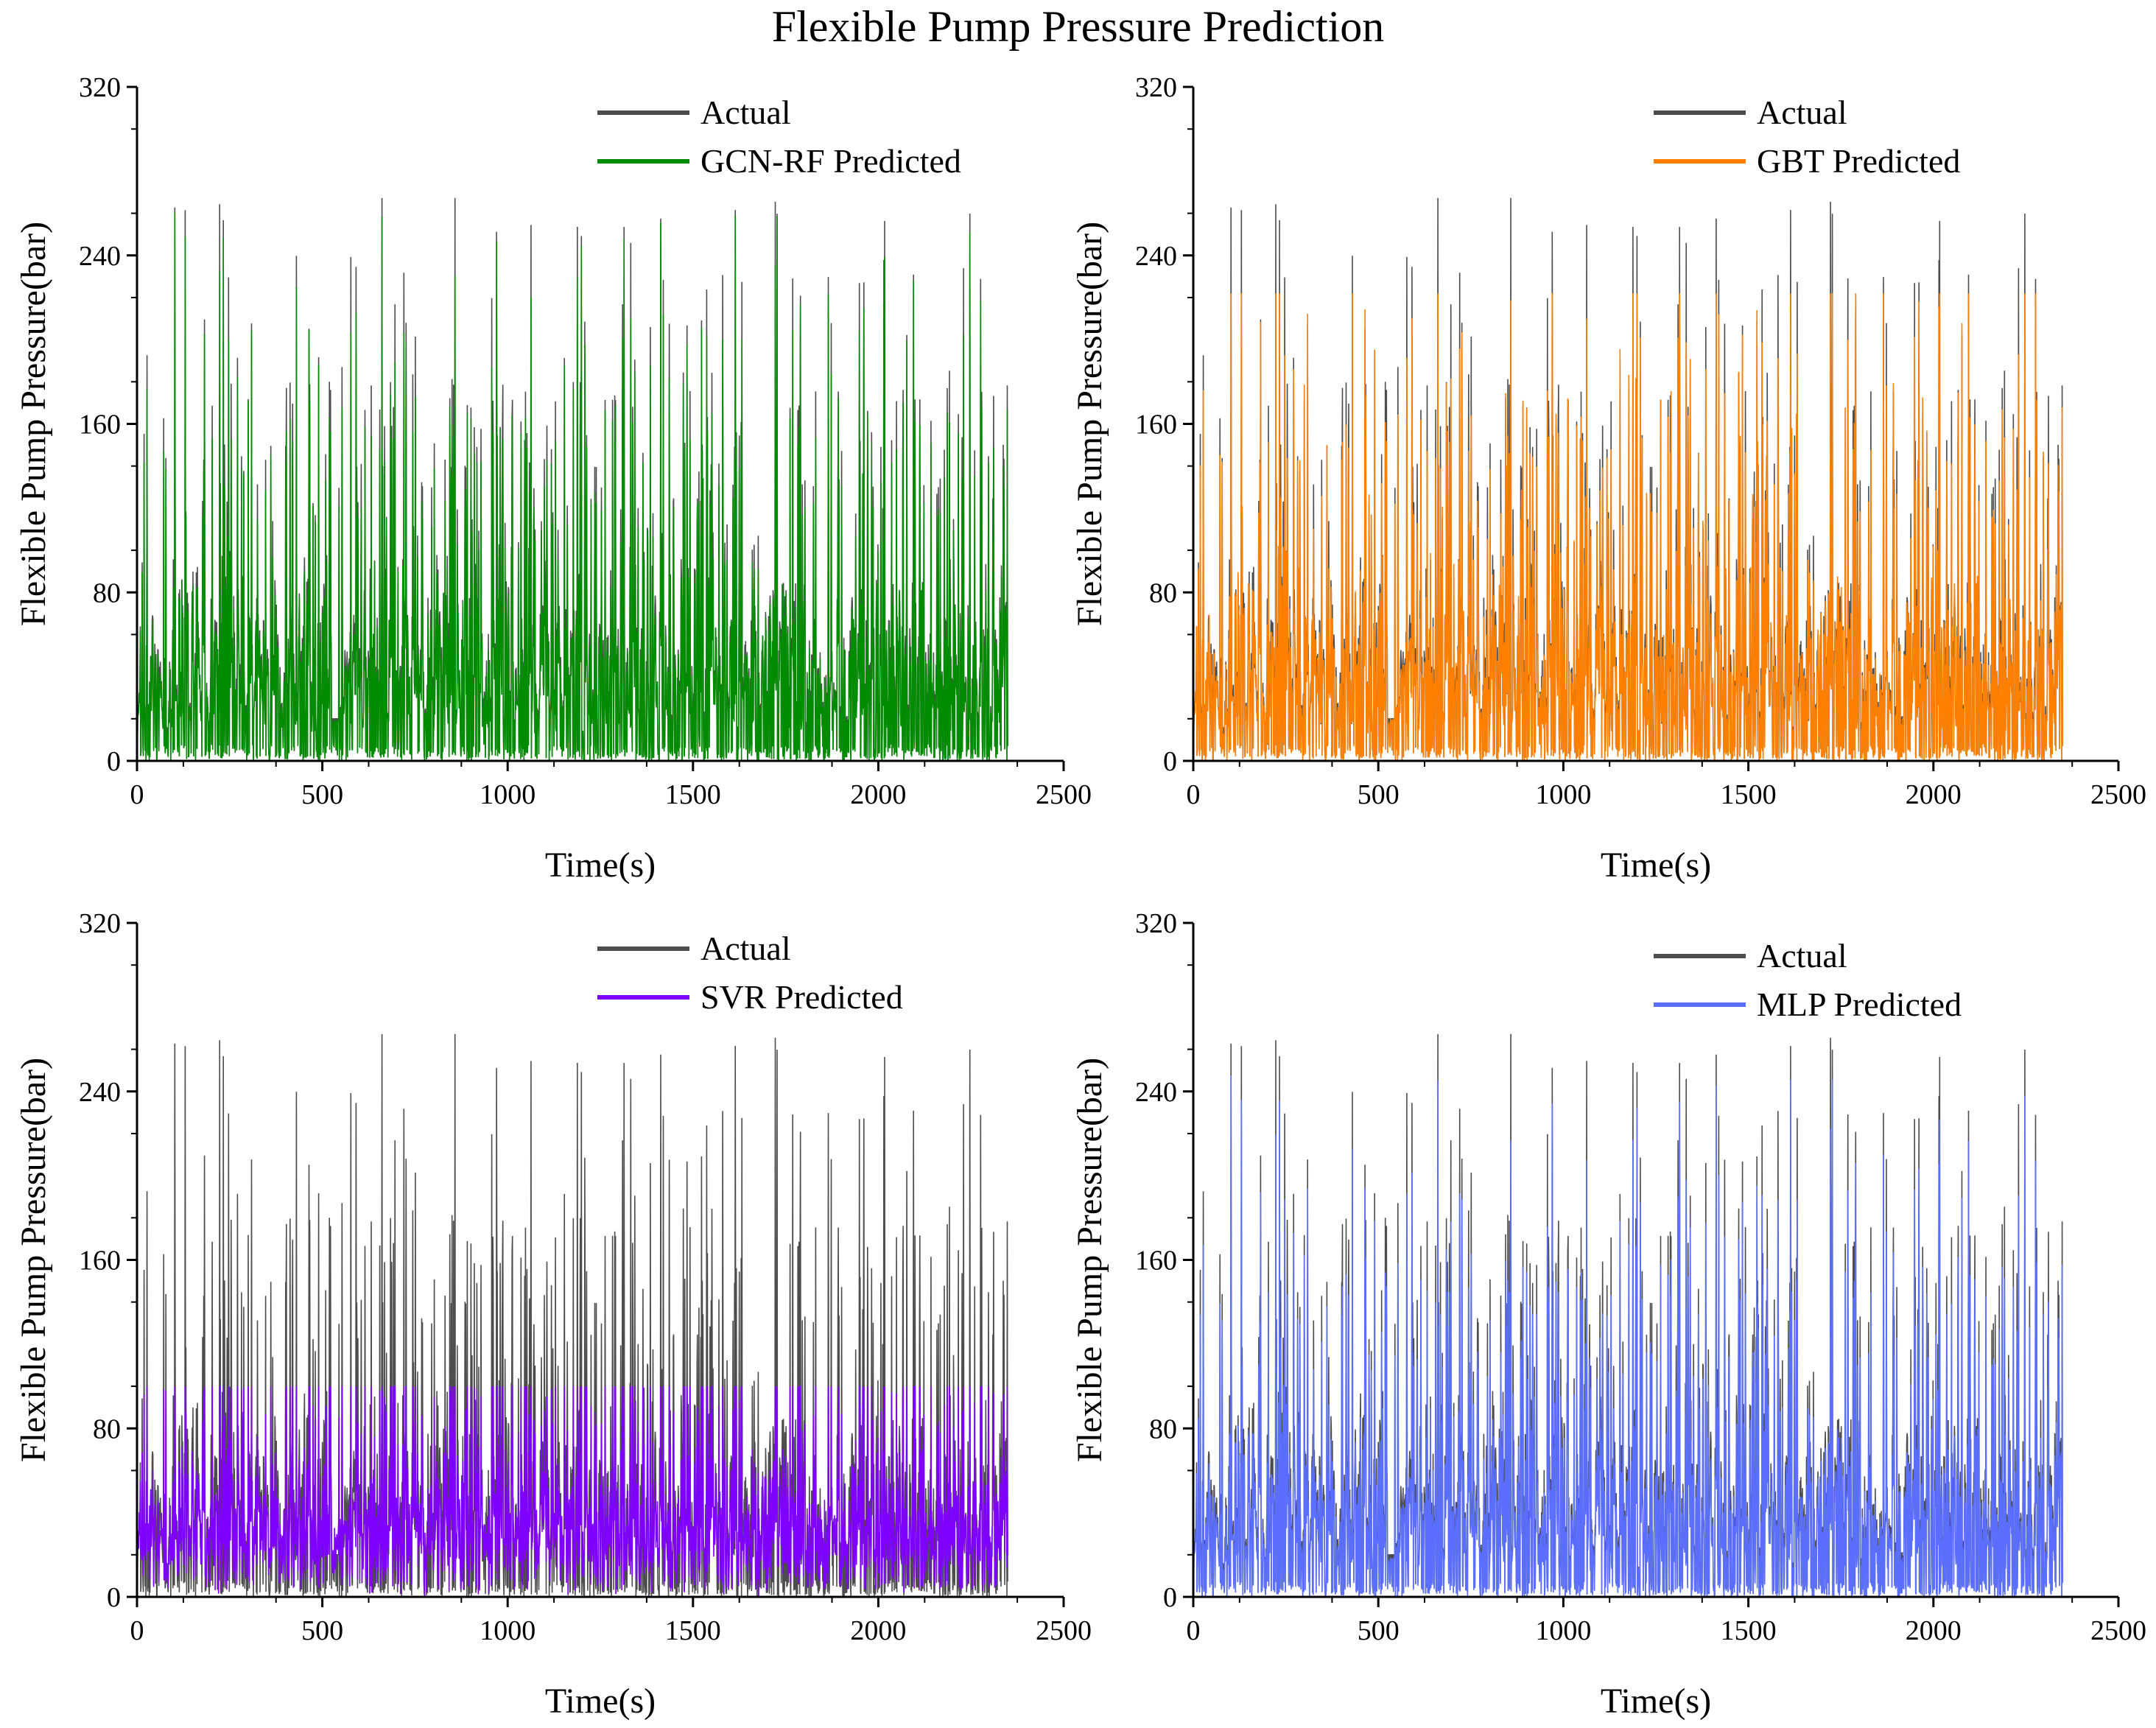  I want to click on legend-label-predicted: GBT Predicted, so click(1859, 161).